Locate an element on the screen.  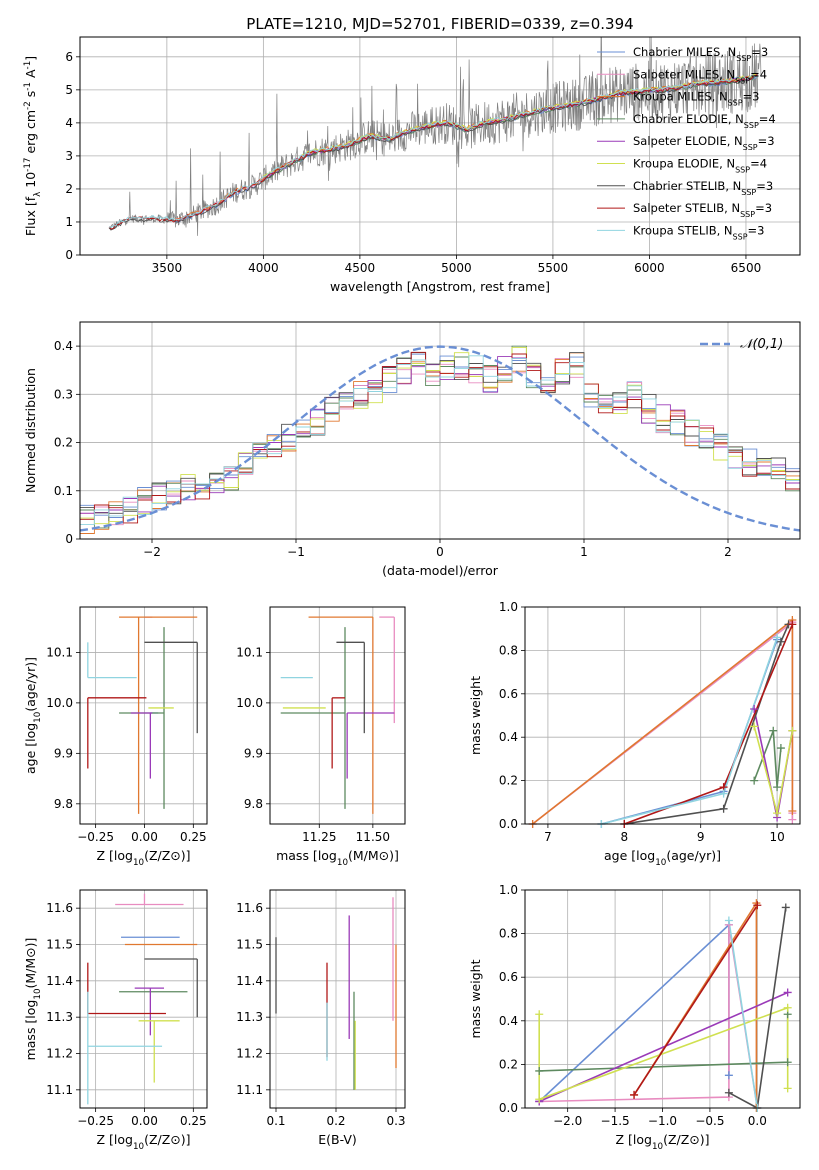
legend-entry: Kroupa STELIB, NSSP=3 is located at coordinates (698, 232).